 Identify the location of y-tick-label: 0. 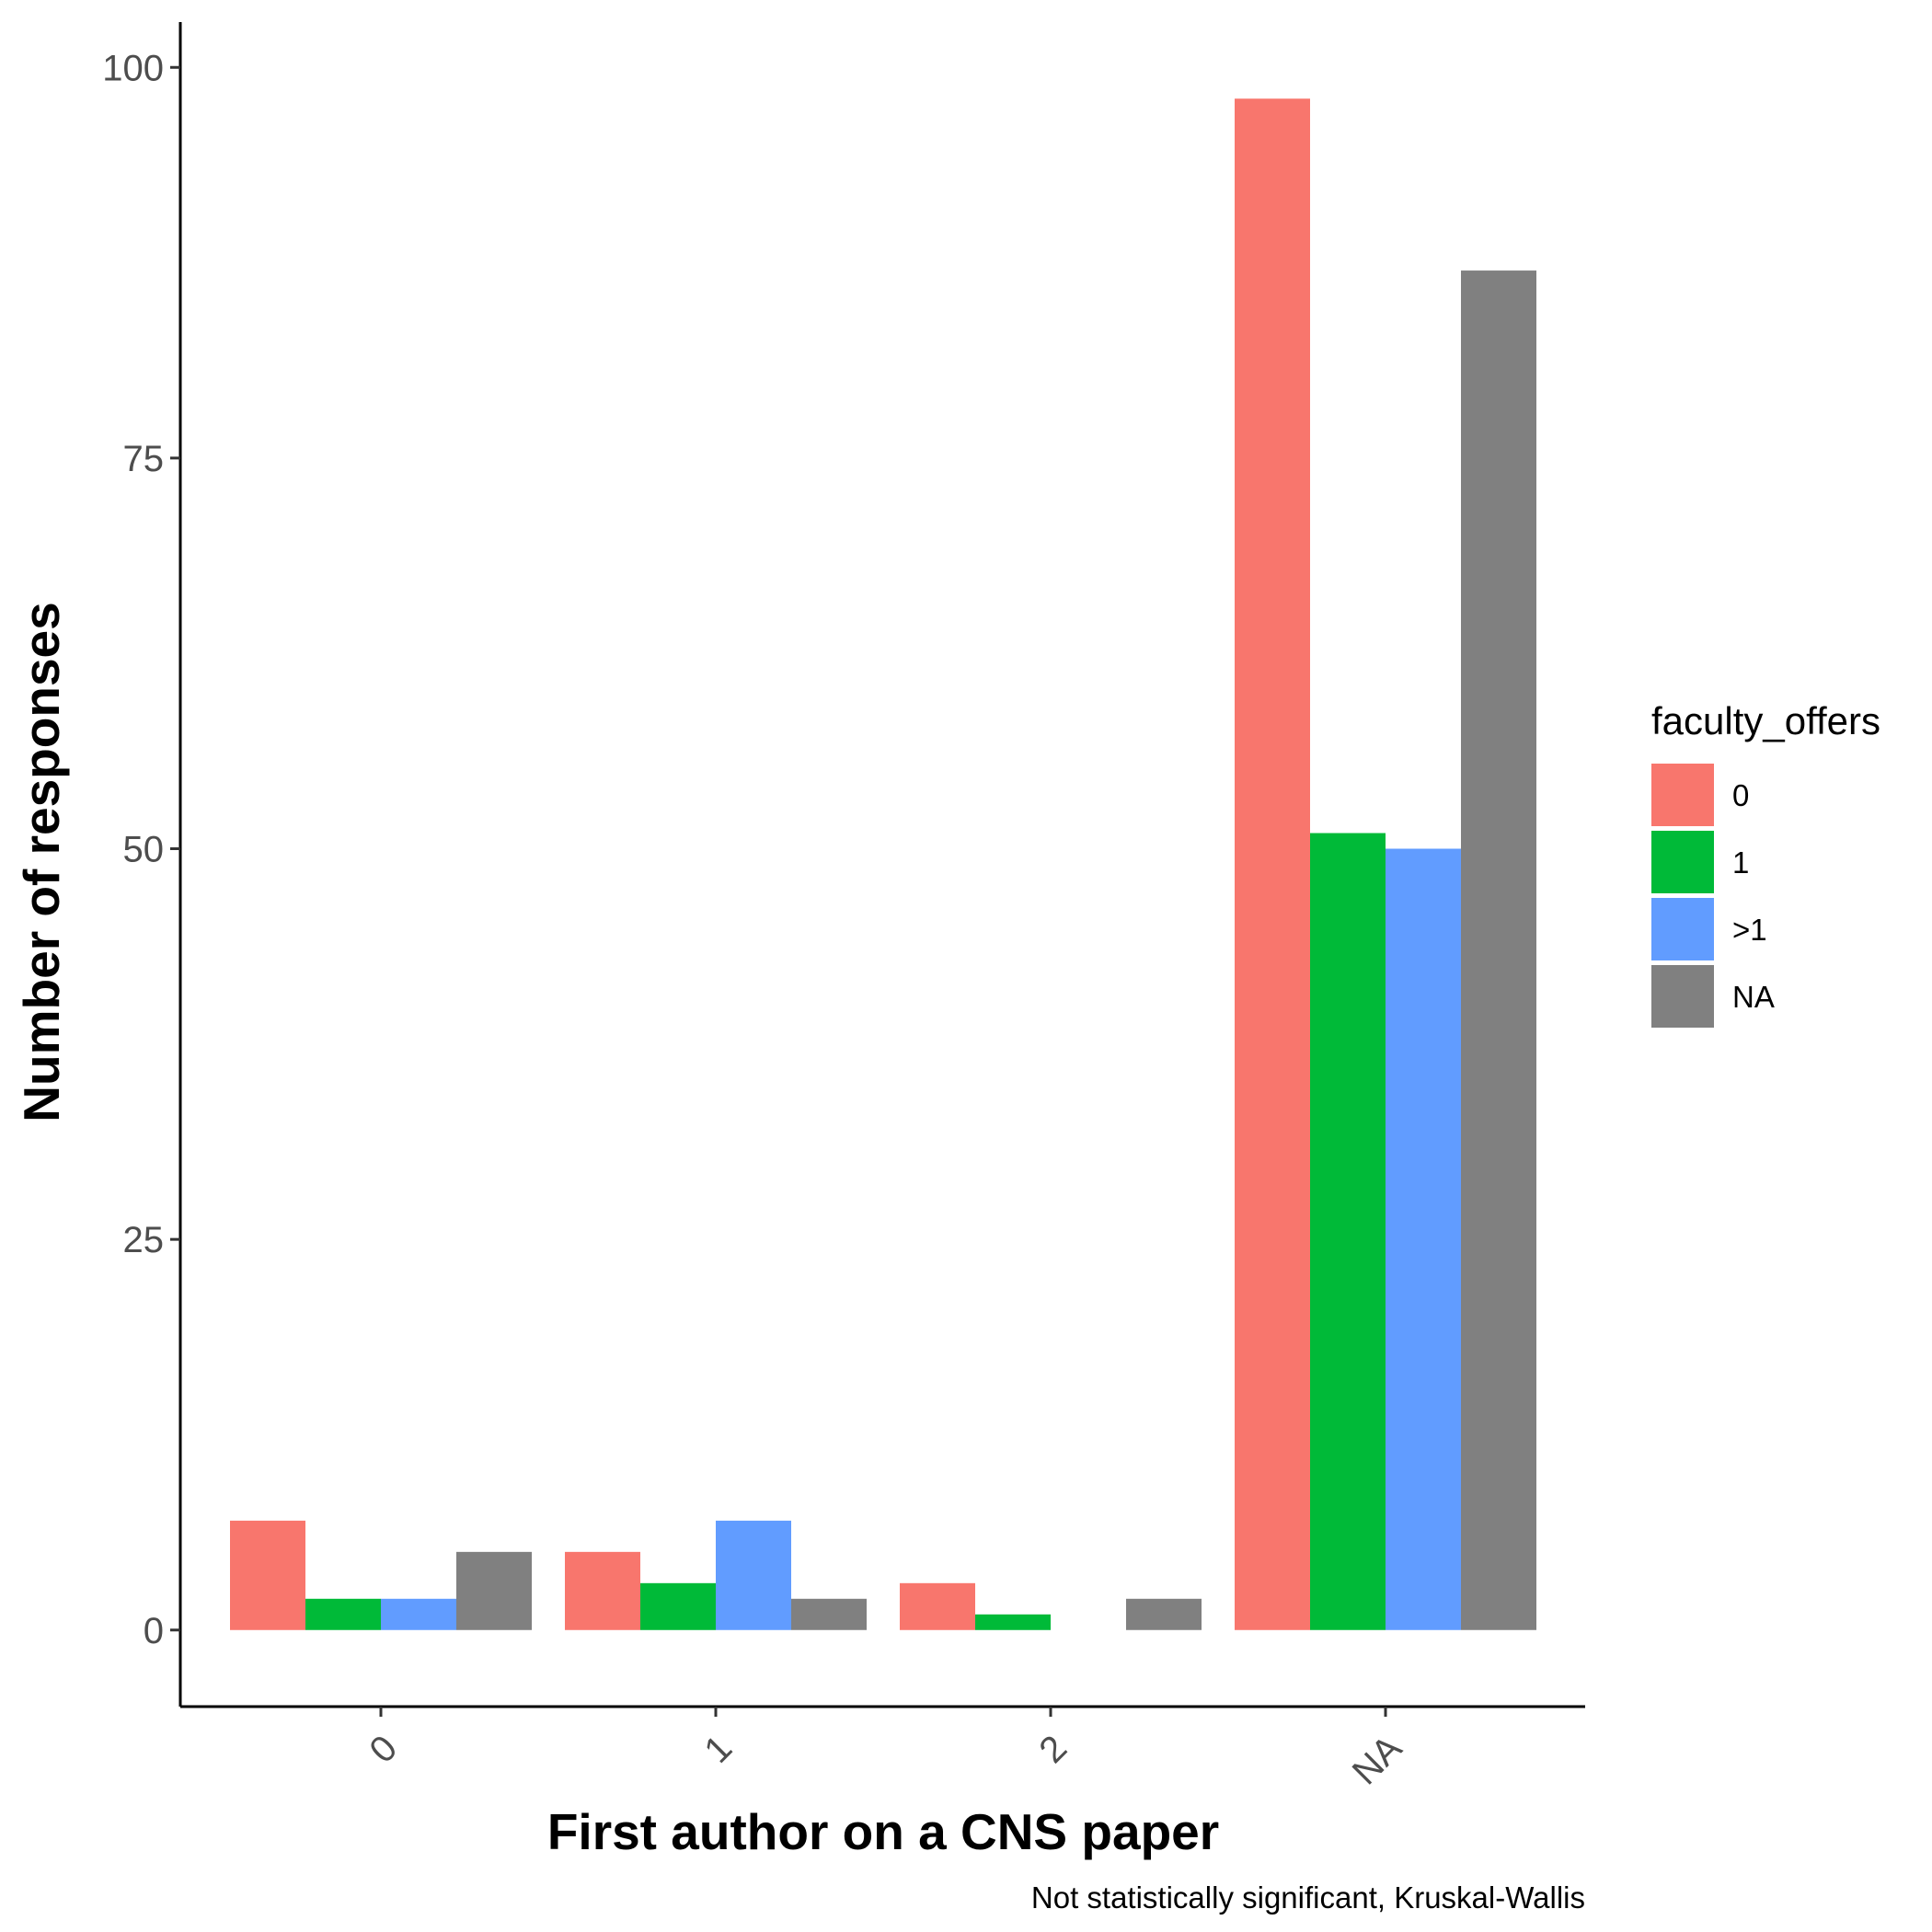
(154, 1631).